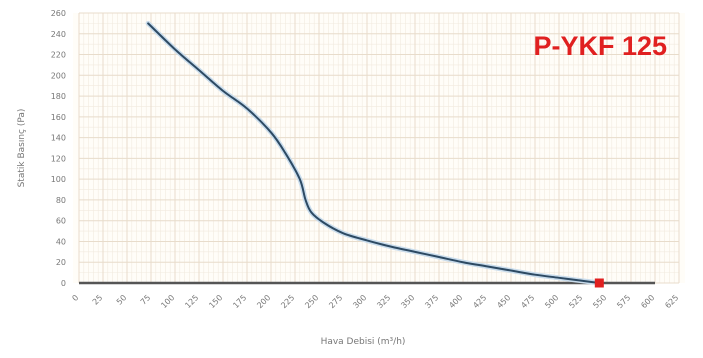 The image size is (703, 358). What do you see at coordinates (61, 221) in the screenshot?
I see `y-tick-label: 60` at bounding box center [61, 221].